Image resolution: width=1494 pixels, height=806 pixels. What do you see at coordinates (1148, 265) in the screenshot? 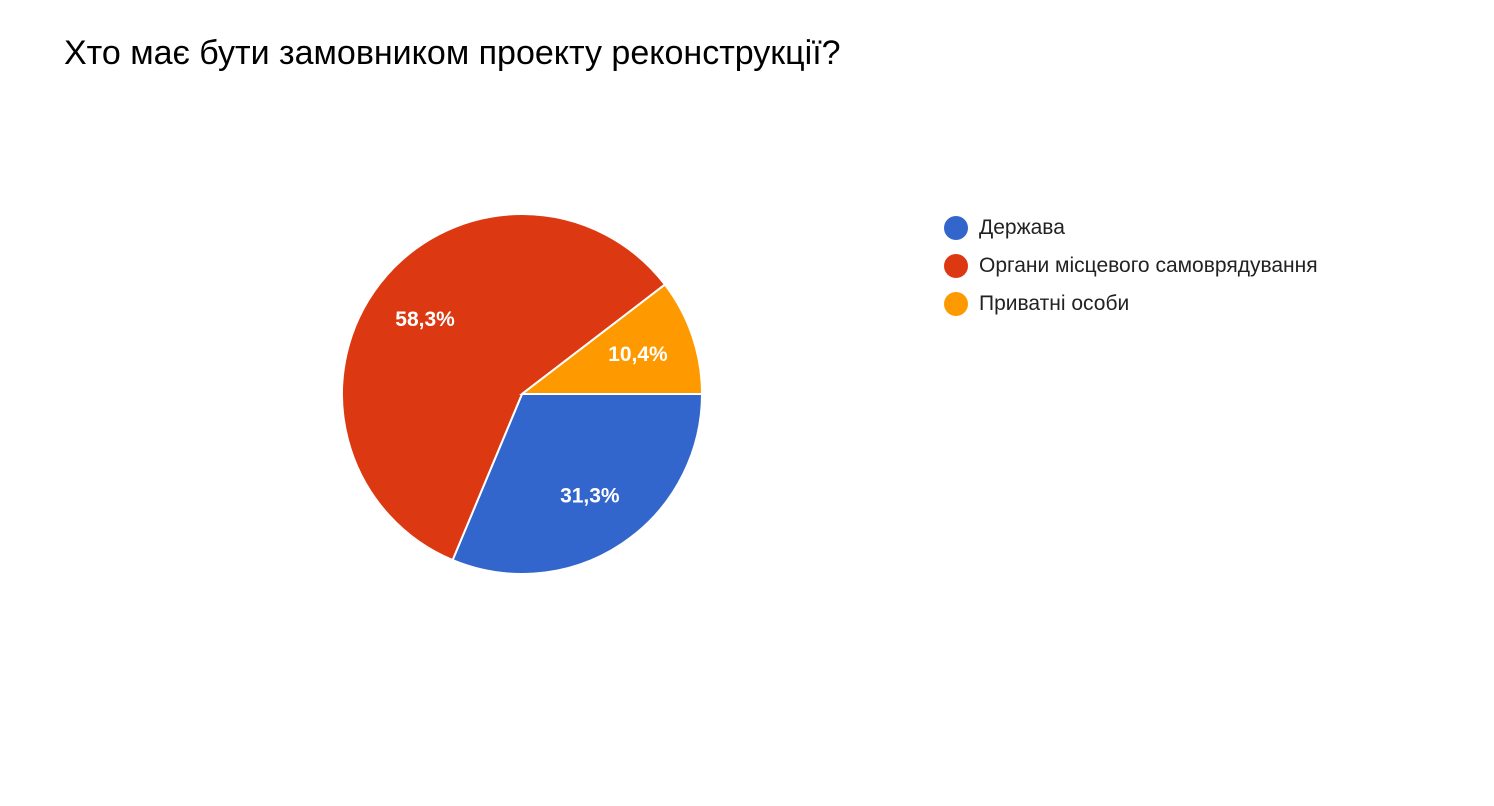
I see `legend-label: Органи місцевого самоврядування` at bounding box center [1148, 265].